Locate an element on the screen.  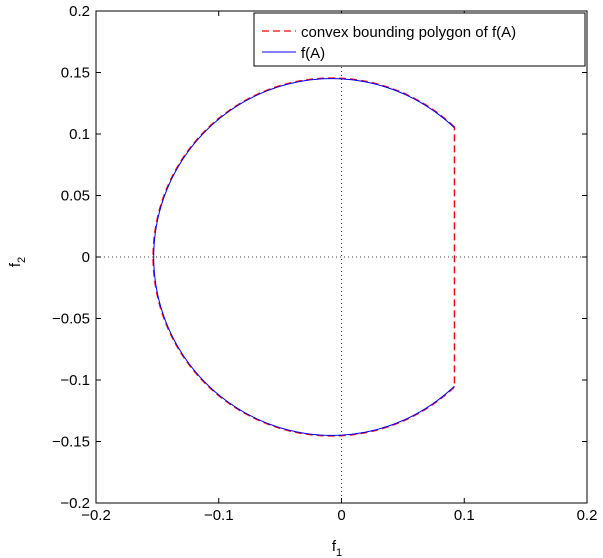
x-tick-label: 0 is located at coordinates (341, 515).